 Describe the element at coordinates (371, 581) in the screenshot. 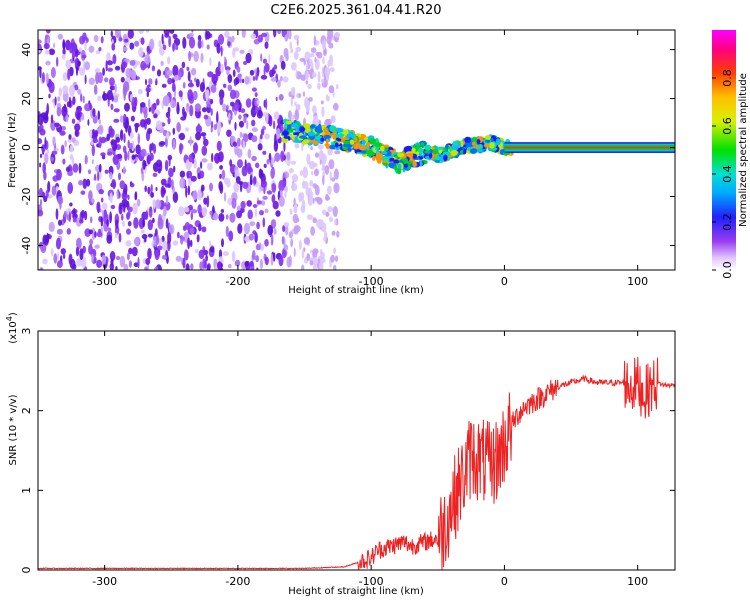

I see `snr-x-tick-label: -100` at that location.